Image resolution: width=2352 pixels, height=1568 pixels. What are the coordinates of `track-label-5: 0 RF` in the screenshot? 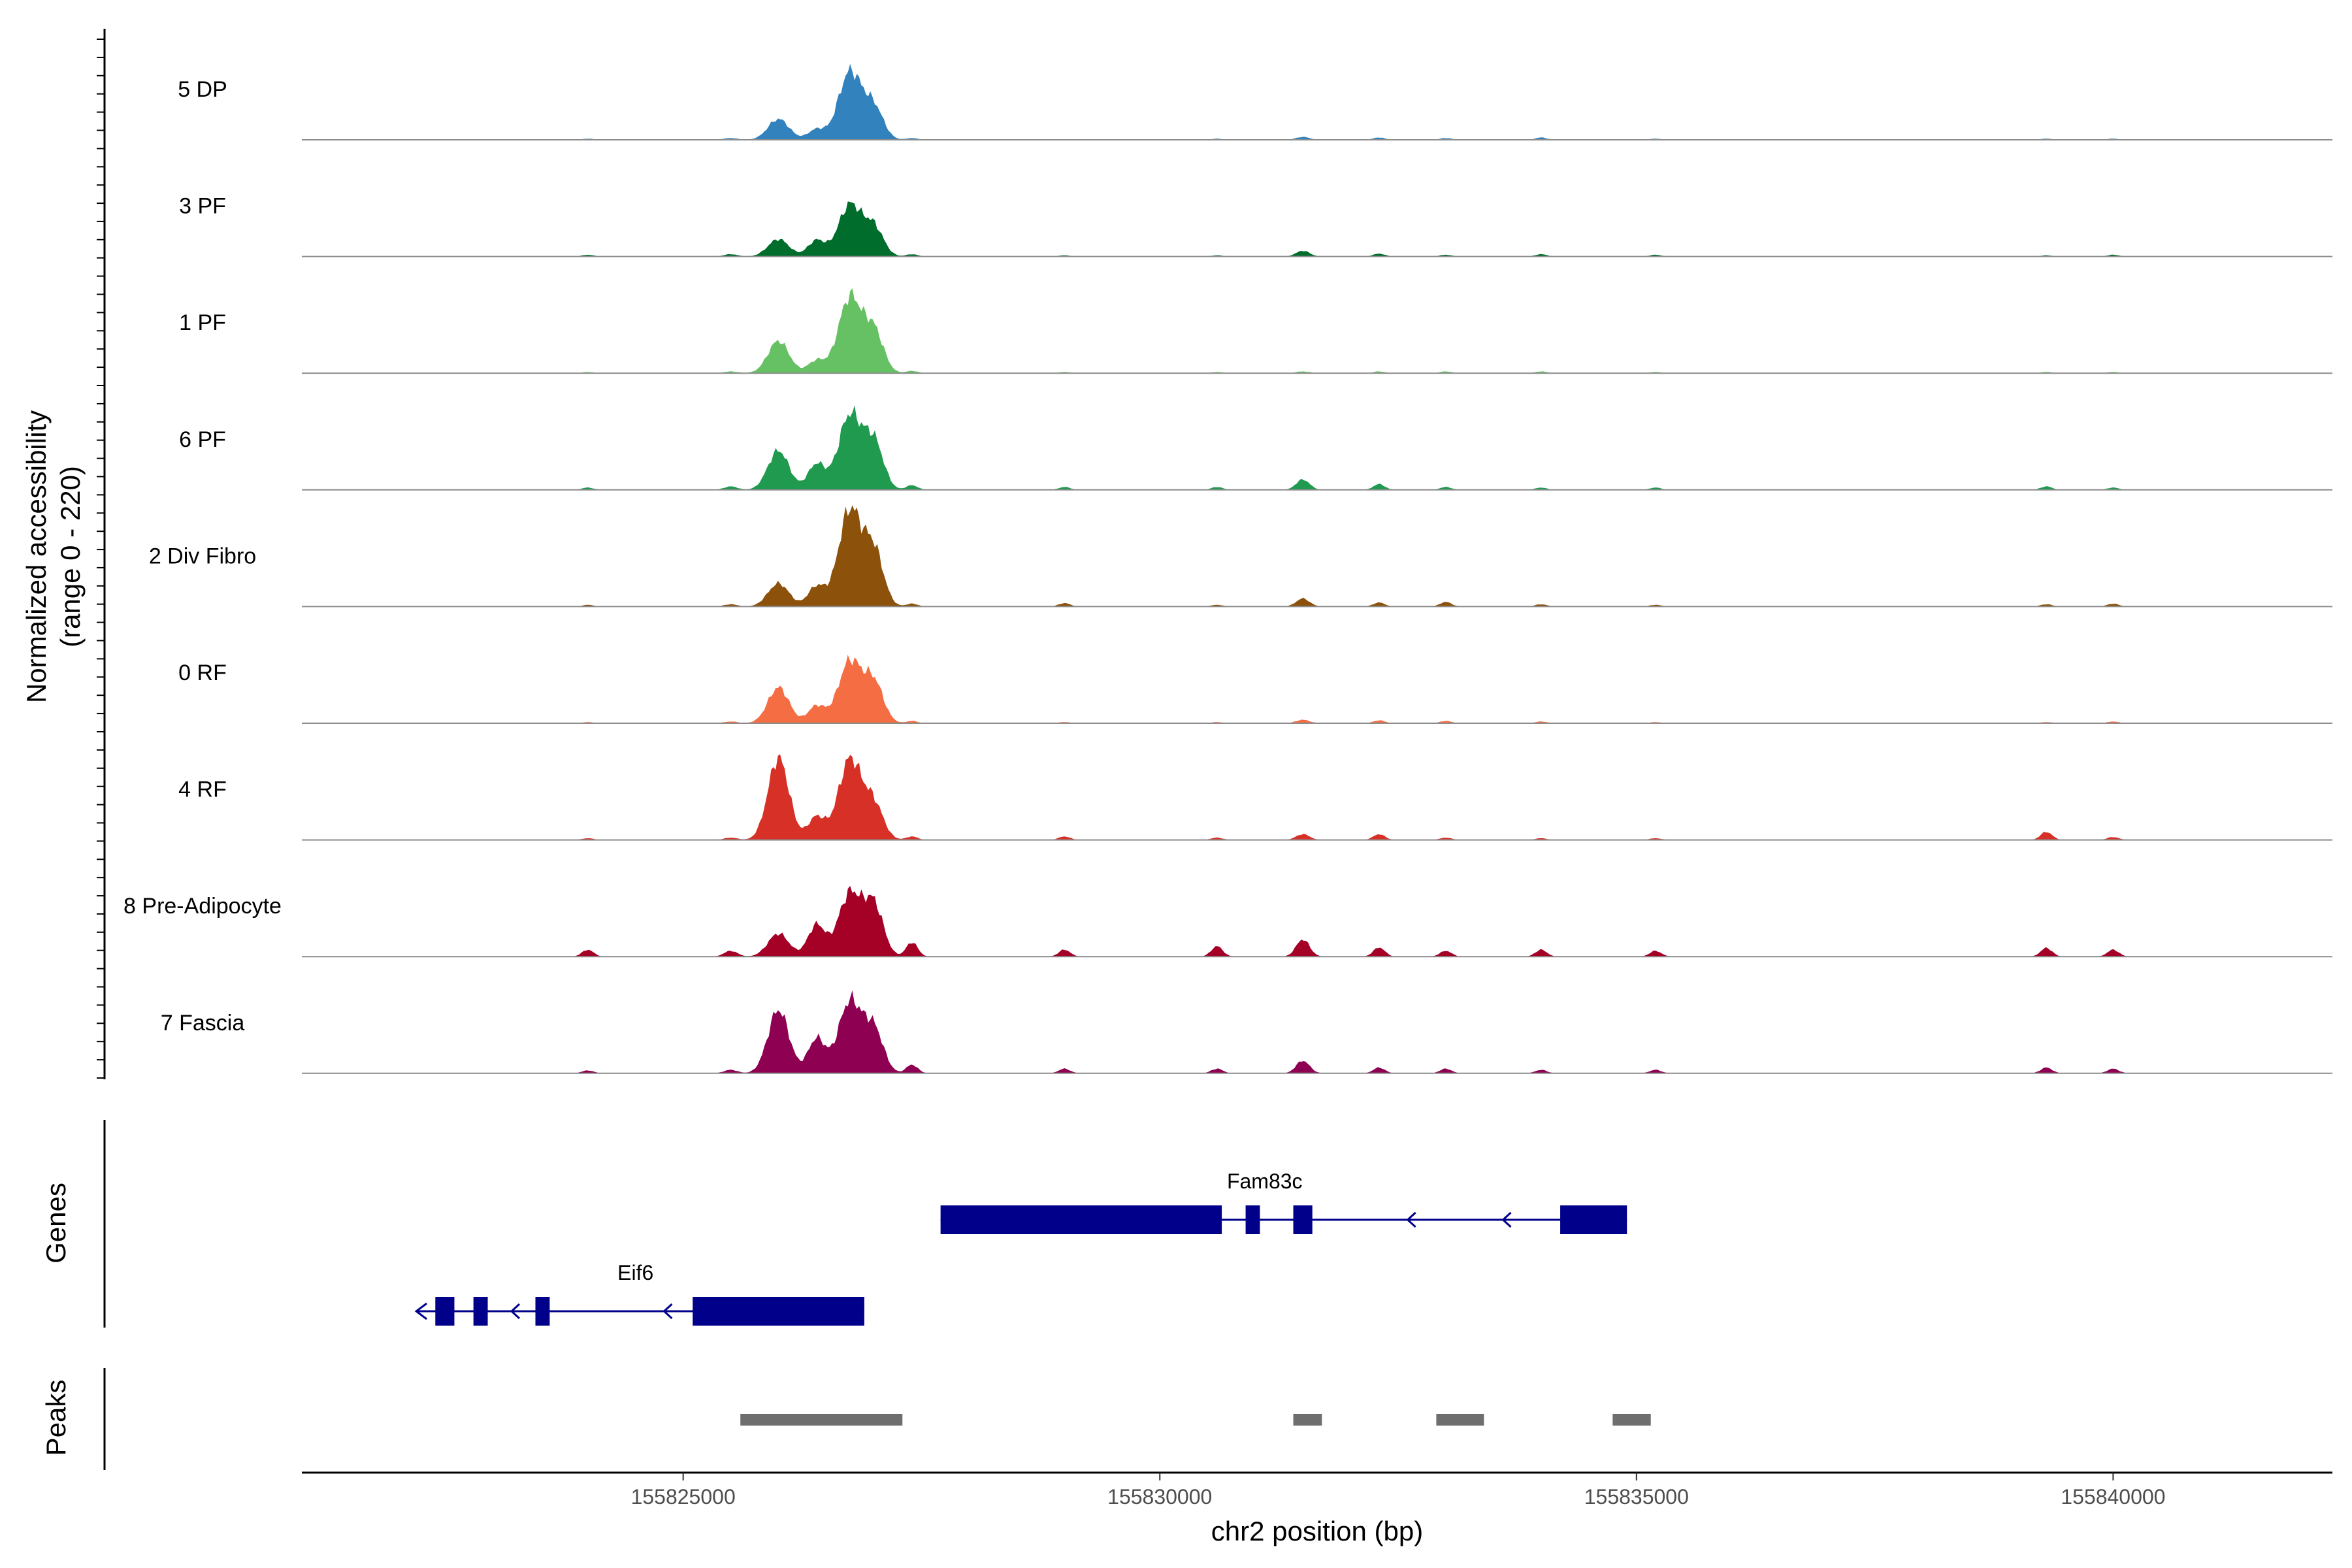 It's located at (202, 673).